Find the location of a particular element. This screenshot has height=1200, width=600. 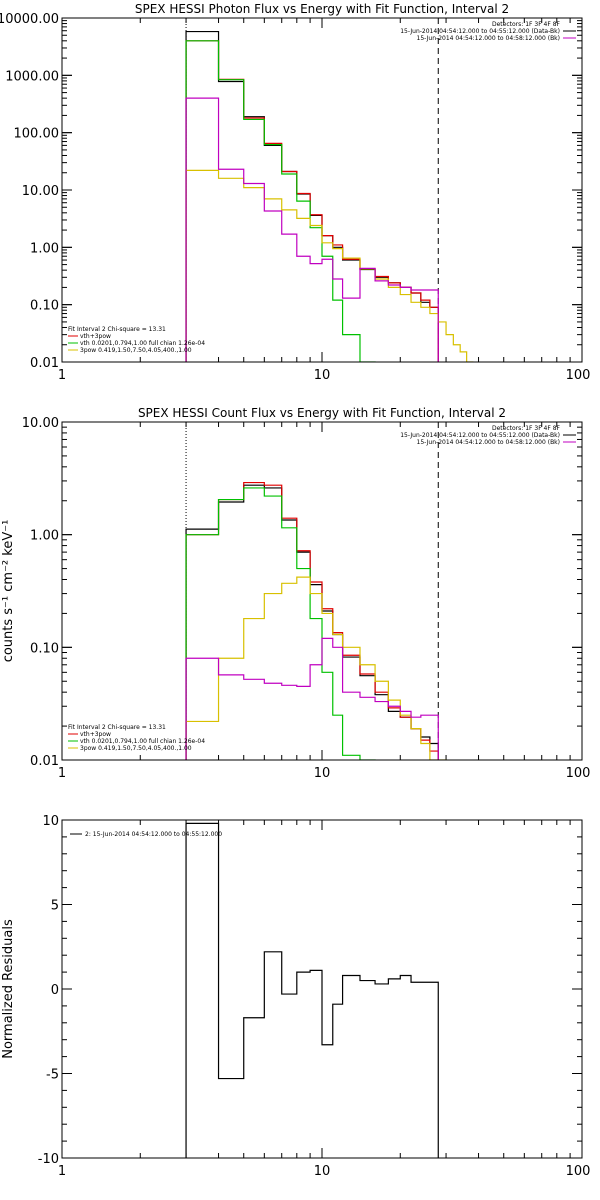

y-tick-label: 0 is located at coordinates (55, 990).